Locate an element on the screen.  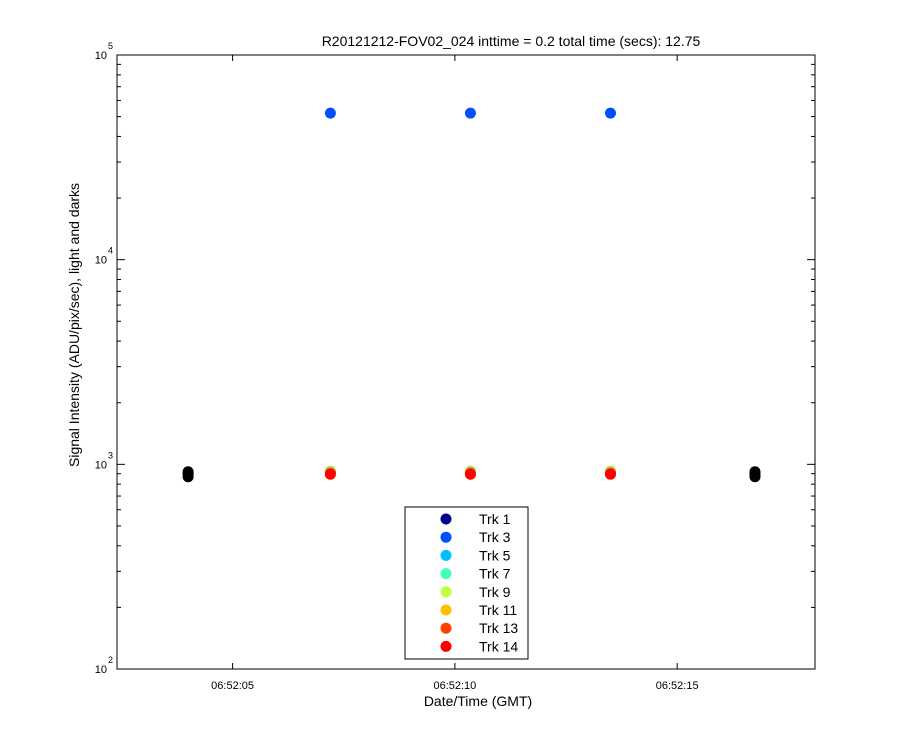
y-tick-label-exponent: 4 is located at coordinates (110, 251).